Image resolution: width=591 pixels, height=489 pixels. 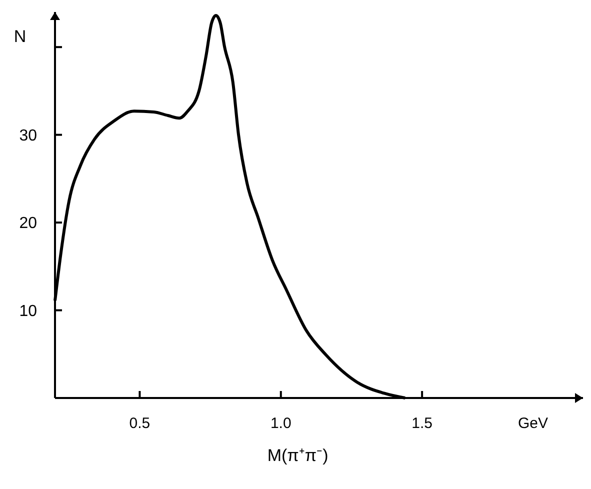 I want to click on text: GeV, so click(x=533, y=423).